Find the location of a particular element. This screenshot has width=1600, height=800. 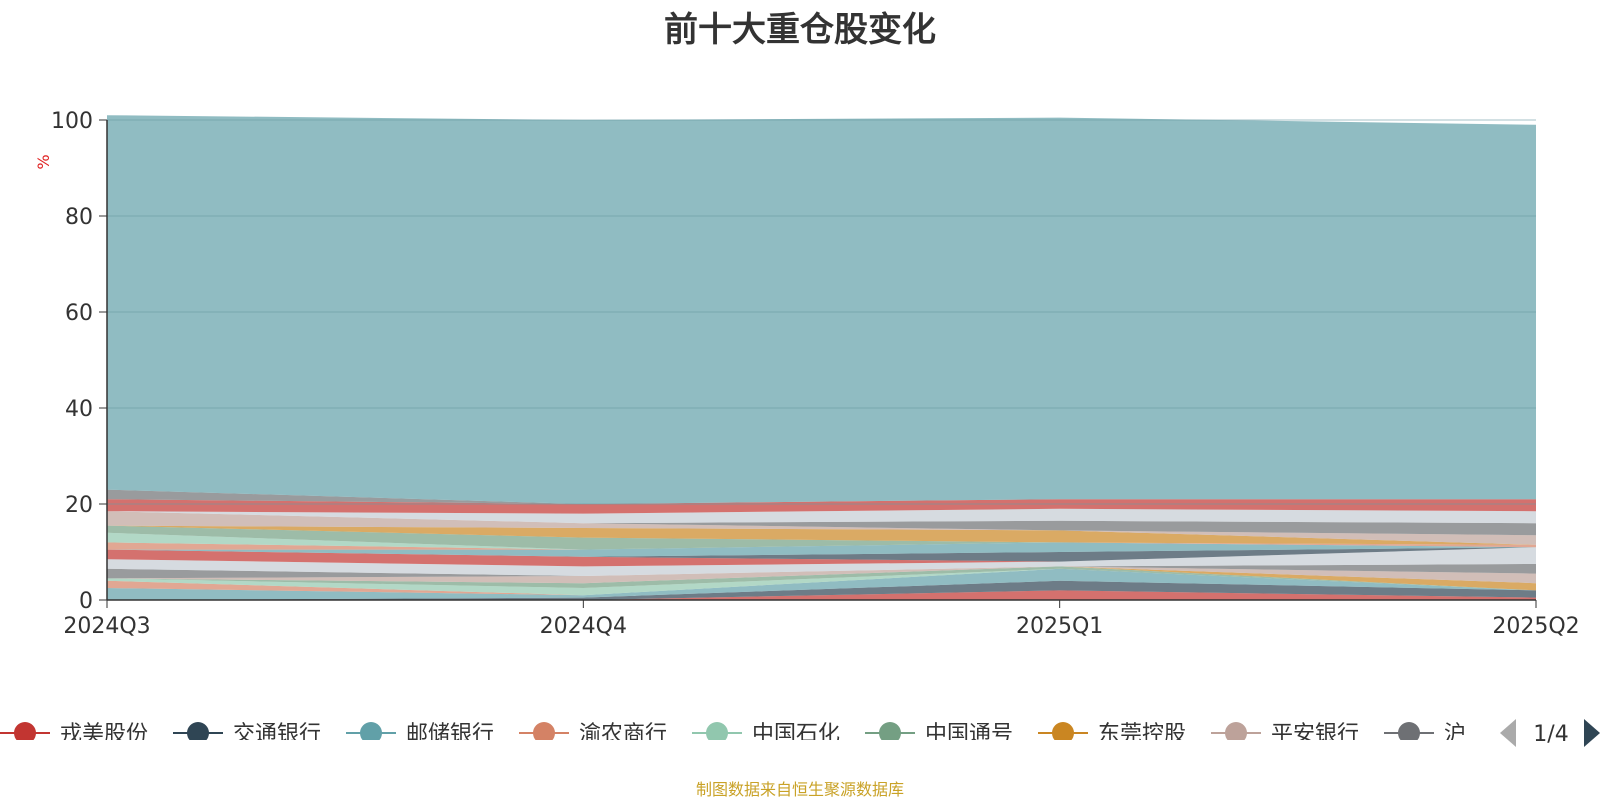

legend-label: 交通银行 is located at coordinates (277, 734).